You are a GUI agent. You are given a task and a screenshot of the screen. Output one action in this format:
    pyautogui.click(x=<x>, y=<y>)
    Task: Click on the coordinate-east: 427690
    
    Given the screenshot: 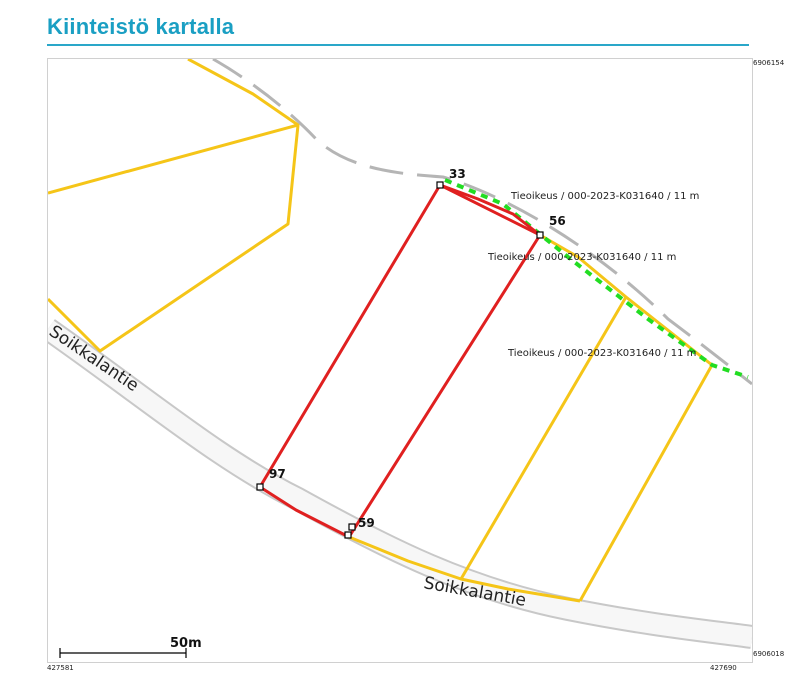 What is the action you would take?
    pyautogui.click(x=723, y=668)
    